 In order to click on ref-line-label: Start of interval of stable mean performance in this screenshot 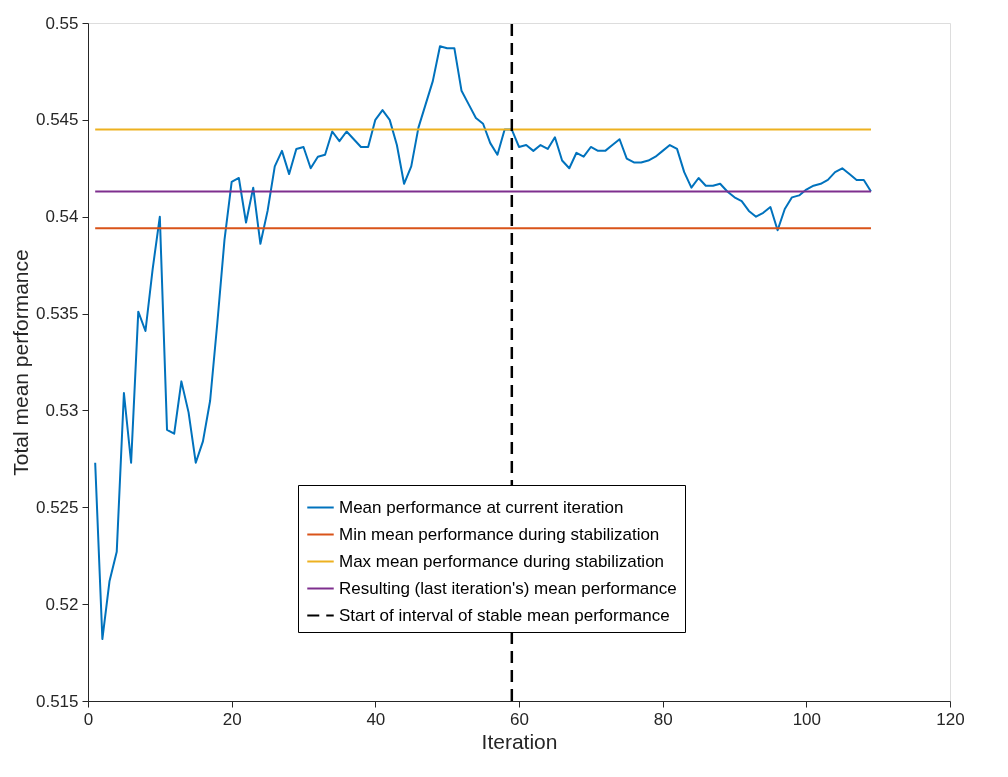, I will do `click(504, 615)`.